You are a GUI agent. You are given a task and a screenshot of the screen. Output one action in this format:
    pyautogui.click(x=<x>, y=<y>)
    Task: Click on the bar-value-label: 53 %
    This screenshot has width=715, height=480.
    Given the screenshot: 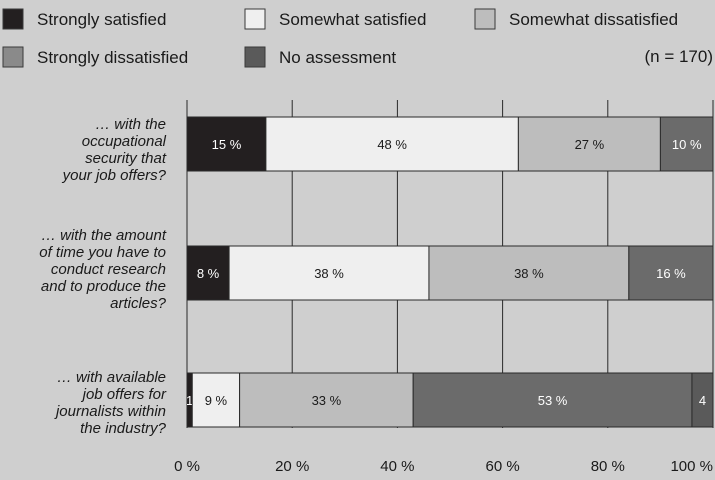 What is the action you would take?
    pyautogui.click(x=553, y=400)
    